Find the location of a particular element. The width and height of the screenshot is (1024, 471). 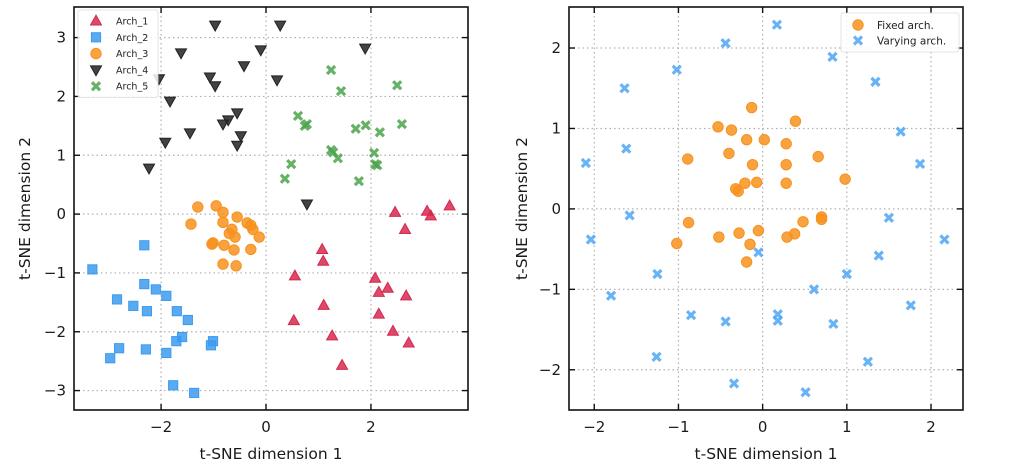

legend: Arch_1 Arch_2 Arch_3 Arch_4 Arch_5 is located at coordinates (118, 53).